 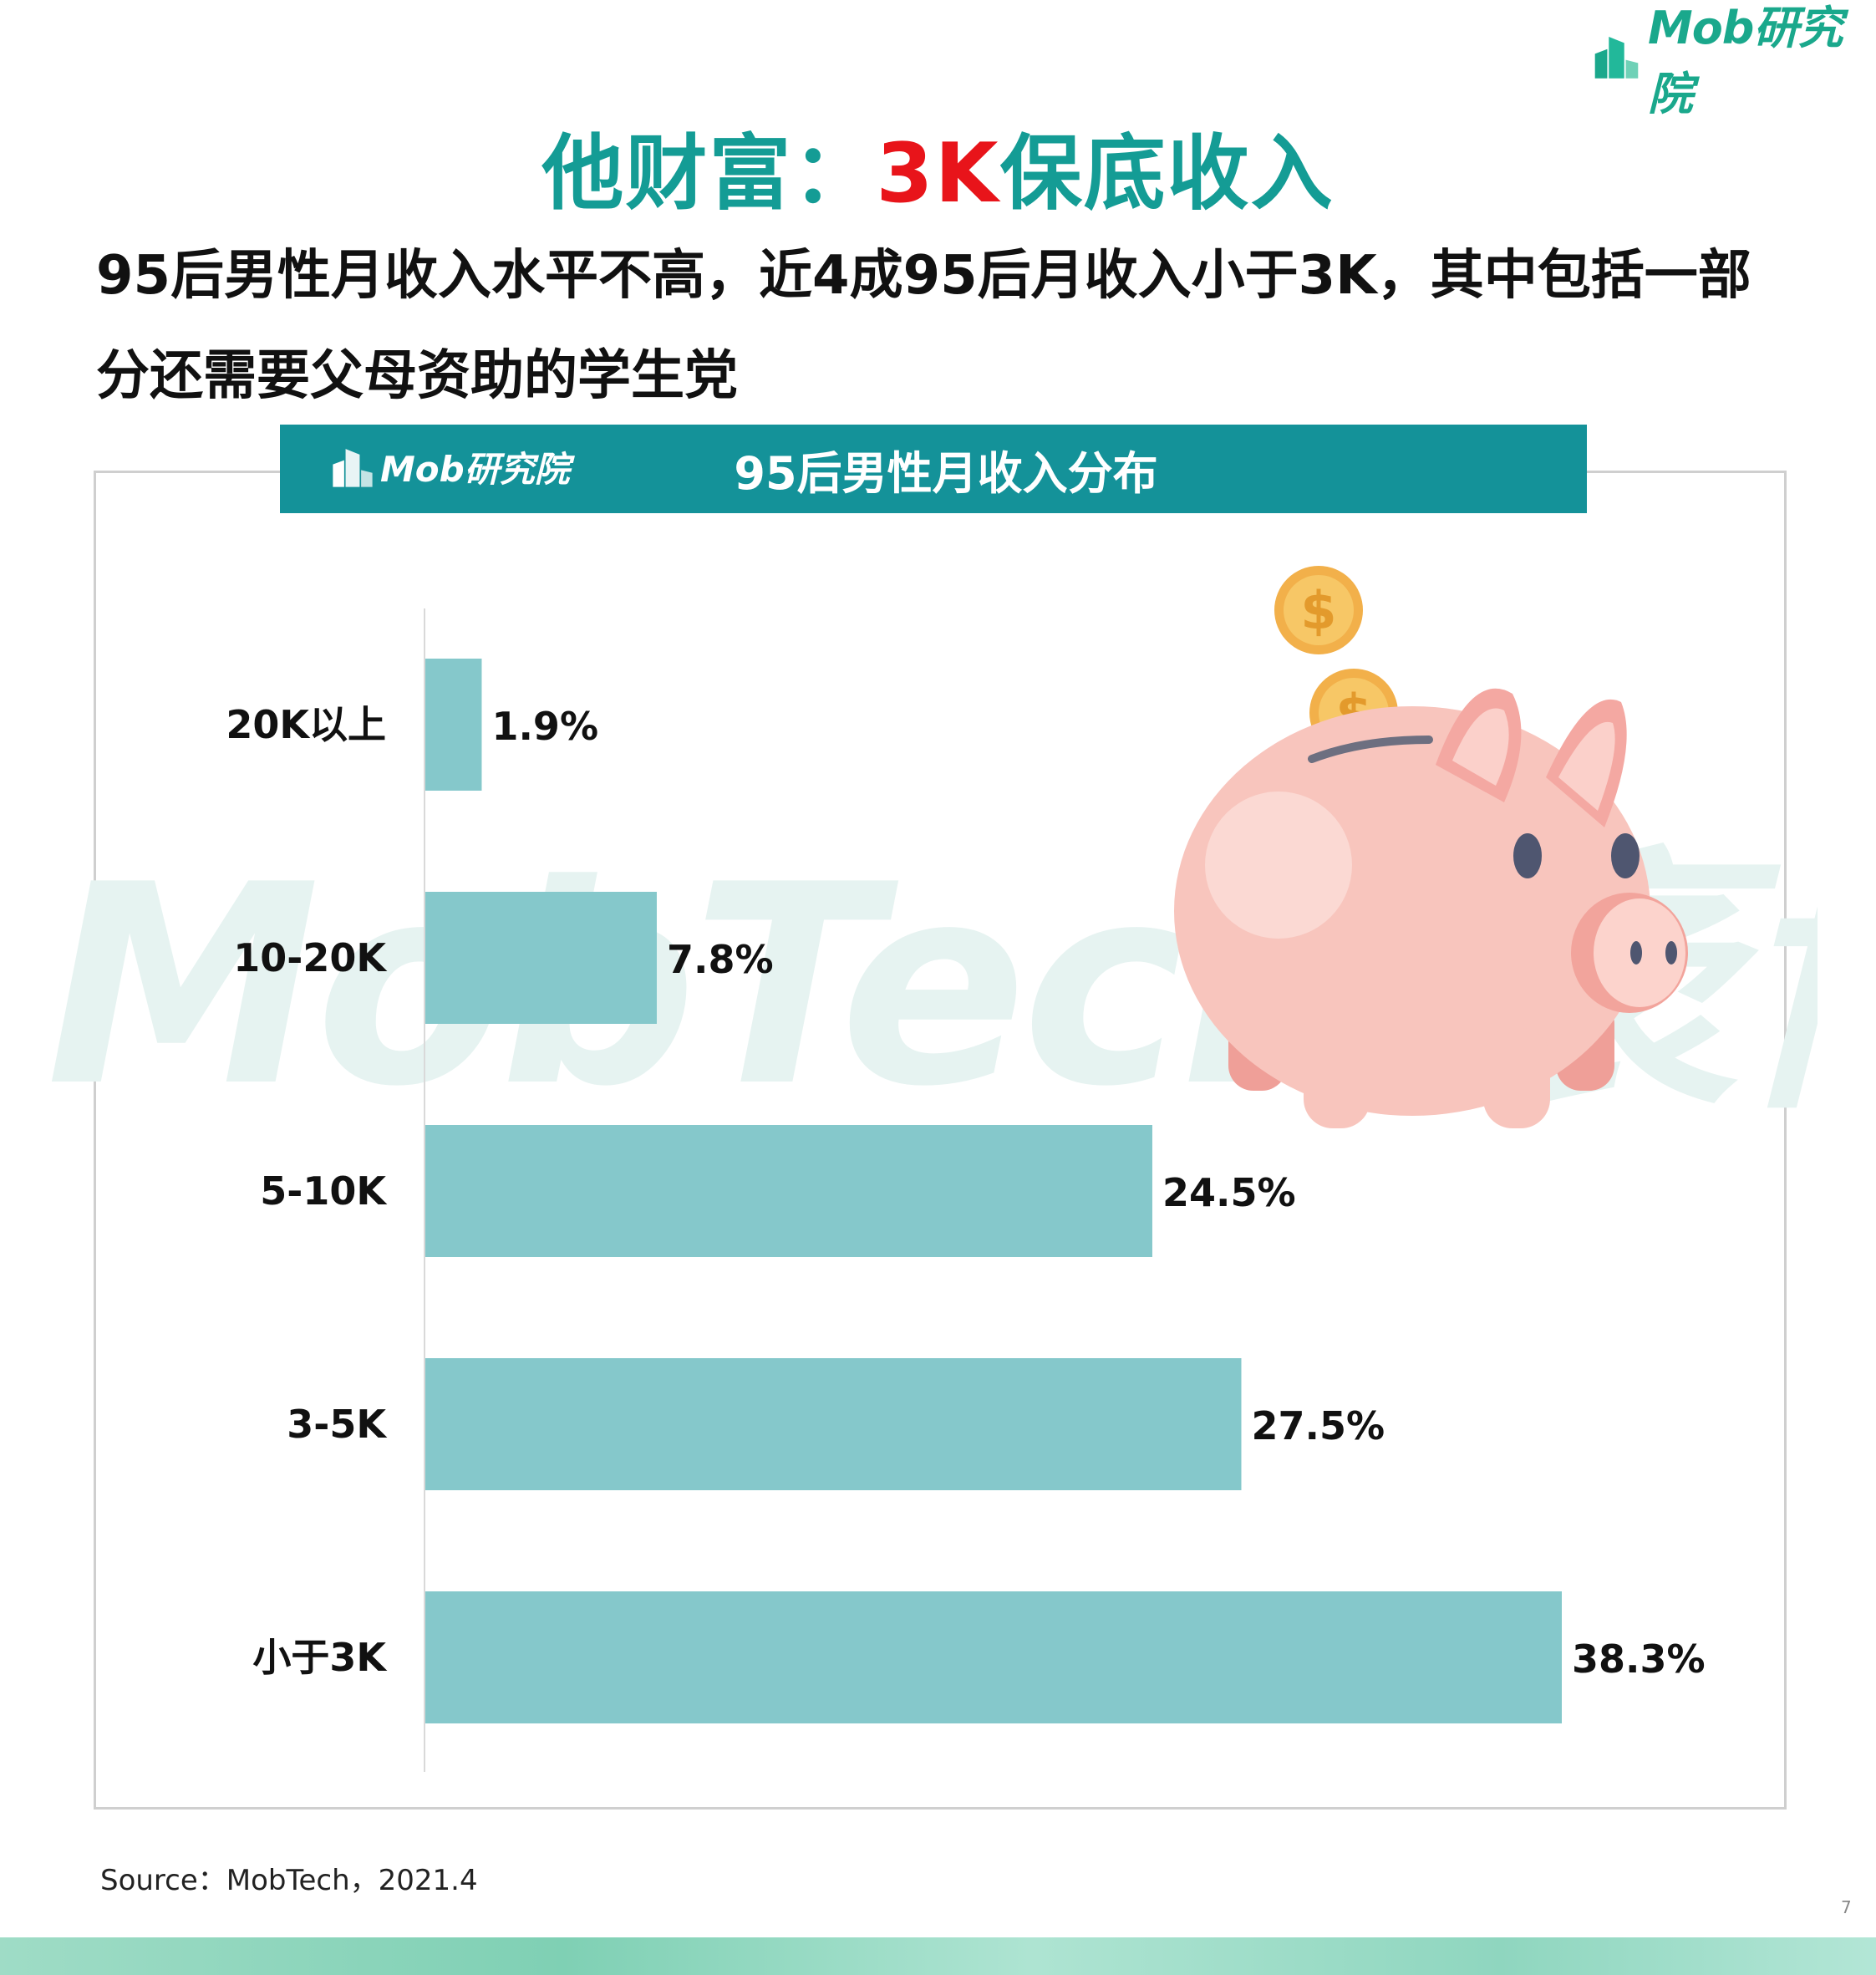 What do you see at coordinates (324, 1191) in the screenshot?
I see `category-label: 5-10K` at bounding box center [324, 1191].